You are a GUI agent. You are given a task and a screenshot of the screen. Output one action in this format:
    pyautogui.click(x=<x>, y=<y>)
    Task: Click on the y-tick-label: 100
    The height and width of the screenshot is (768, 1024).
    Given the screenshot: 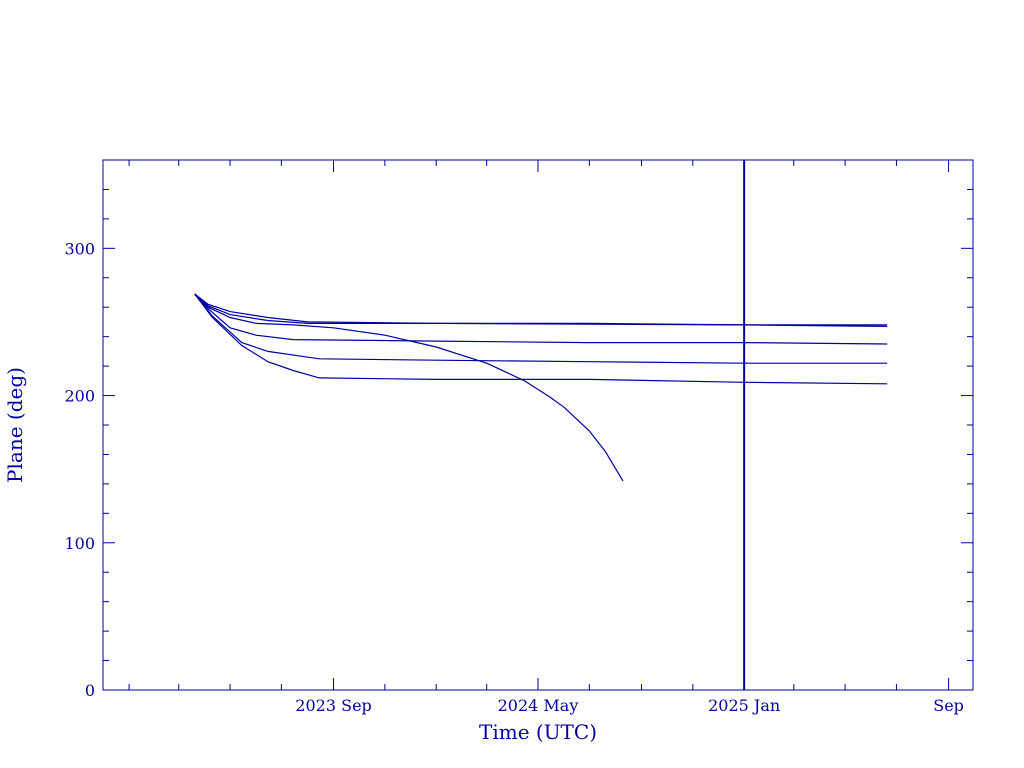 What is the action you would take?
    pyautogui.click(x=79, y=543)
    